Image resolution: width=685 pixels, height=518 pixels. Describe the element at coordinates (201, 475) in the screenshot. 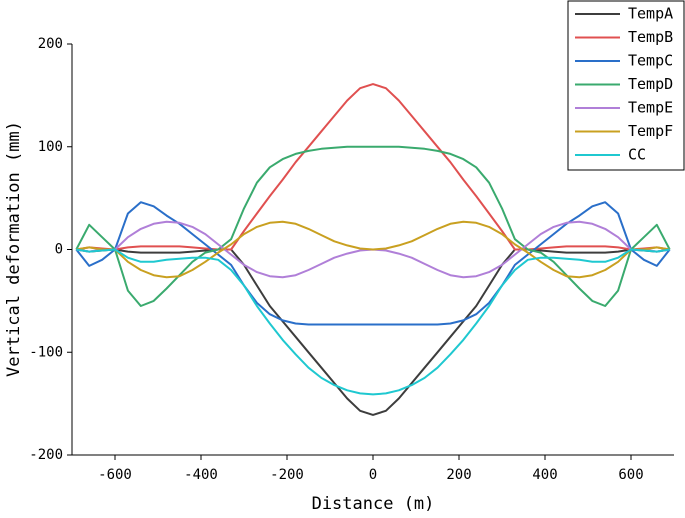

I see `x-tick-label: -400` at that location.